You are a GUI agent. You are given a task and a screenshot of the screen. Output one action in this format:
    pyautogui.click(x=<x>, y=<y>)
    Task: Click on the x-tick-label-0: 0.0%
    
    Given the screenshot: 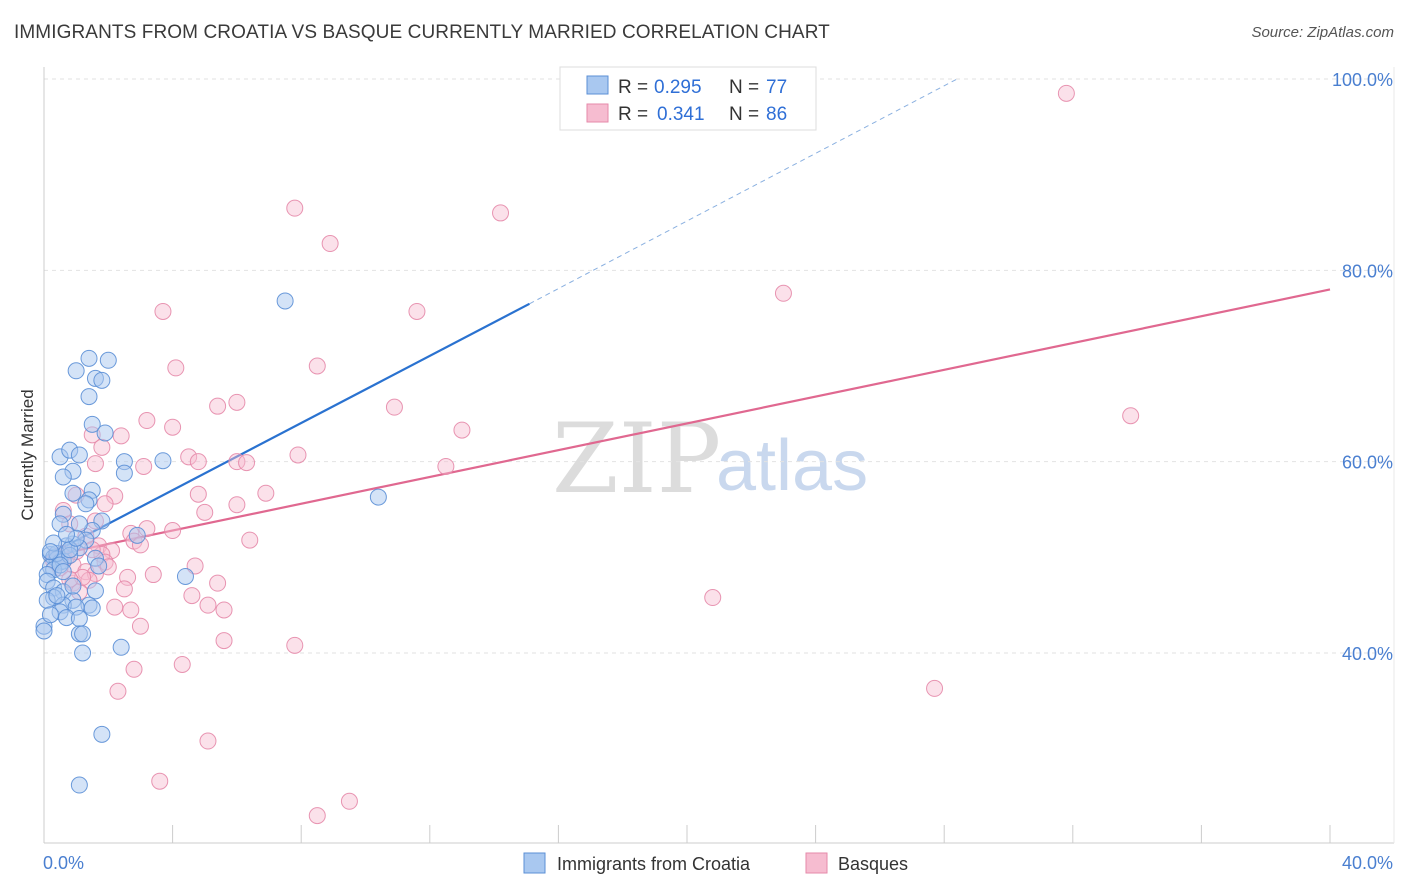 What is the action you would take?
    pyautogui.click(x=63, y=863)
    